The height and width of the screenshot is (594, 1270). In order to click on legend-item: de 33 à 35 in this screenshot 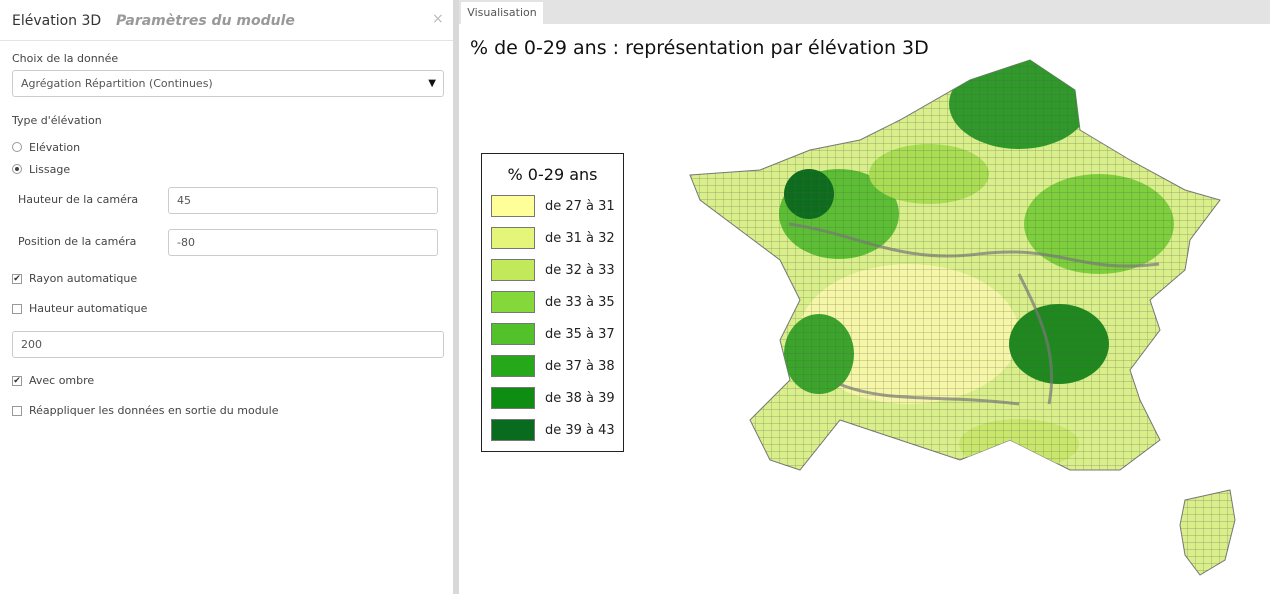, I will do `click(552, 302)`.